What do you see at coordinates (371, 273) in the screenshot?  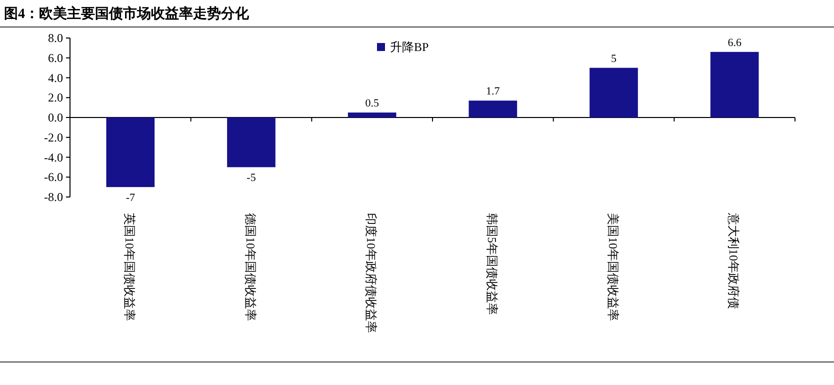 I see `x-tick-label: 印度10年政府债收益率` at bounding box center [371, 273].